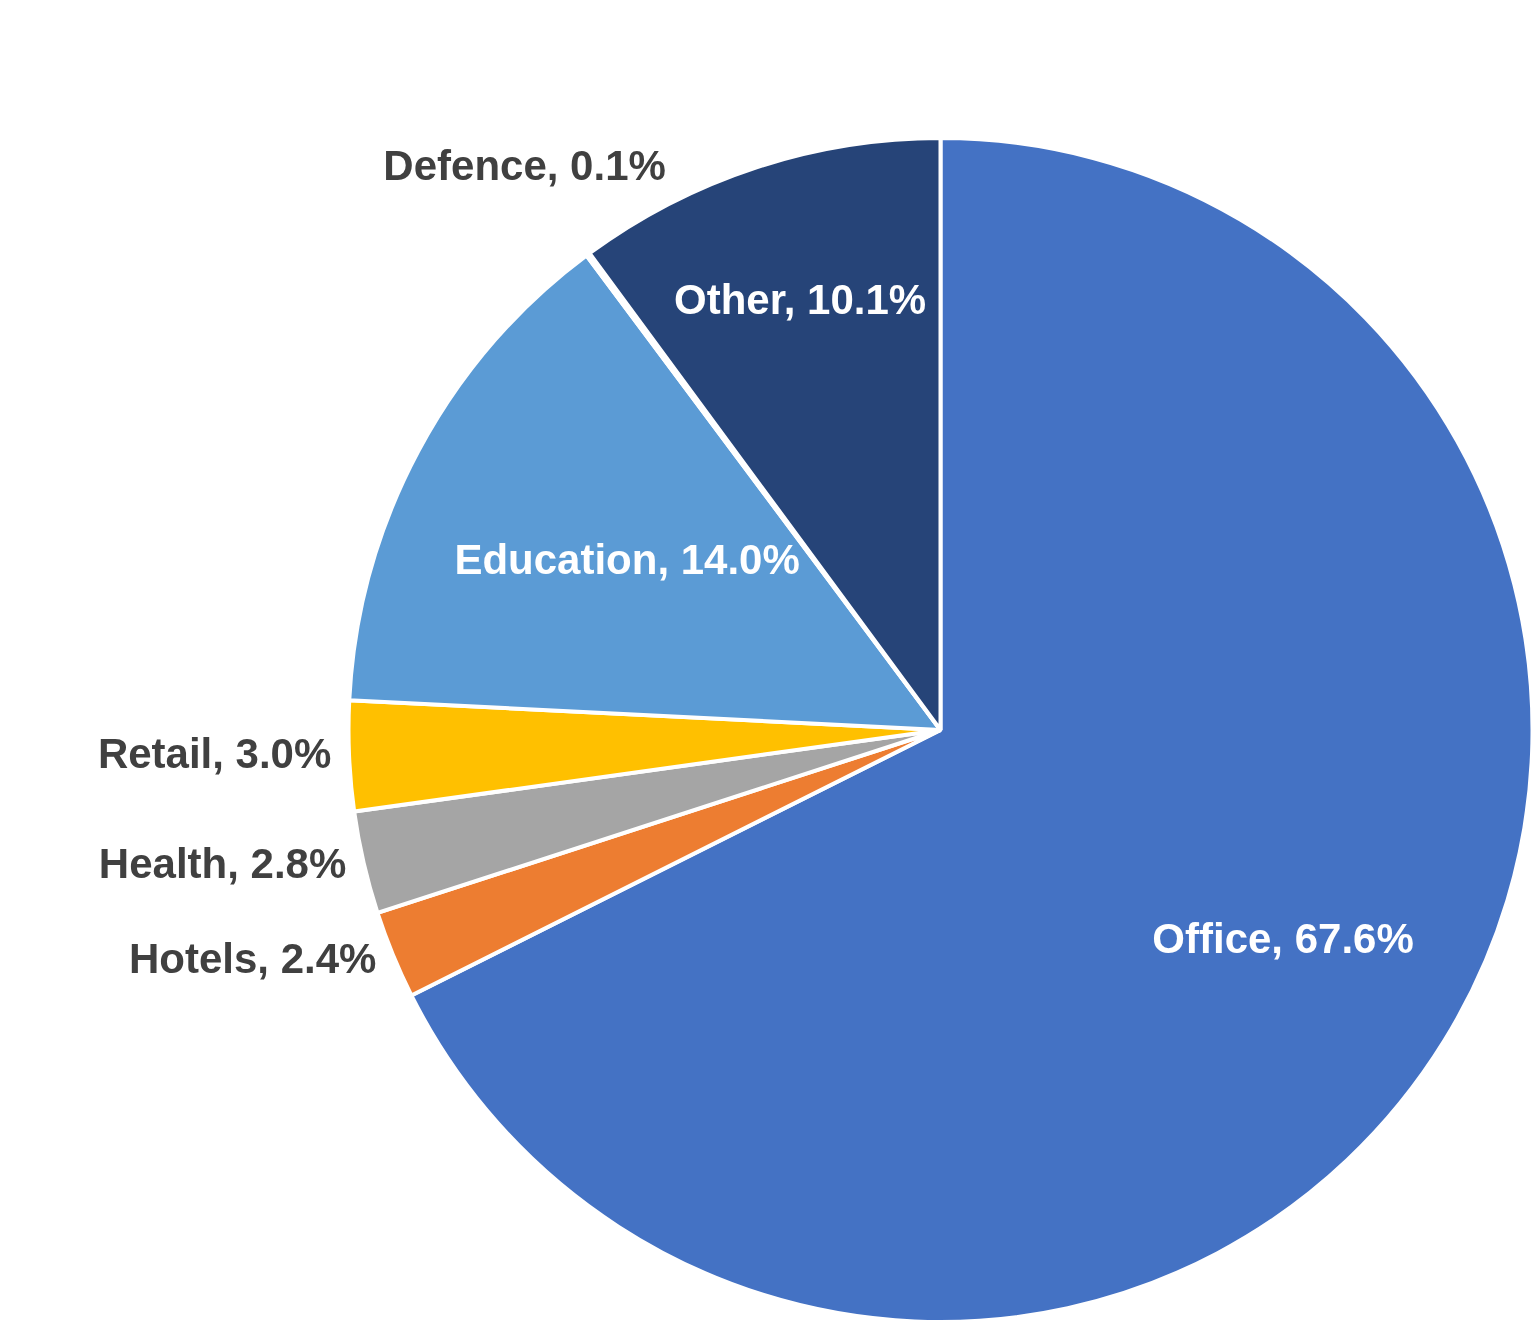 The width and height of the screenshot is (1535, 1324). Describe the element at coordinates (214, 754) in the screenshot. I see `slice-label: Retail, 3.0%` at that location.